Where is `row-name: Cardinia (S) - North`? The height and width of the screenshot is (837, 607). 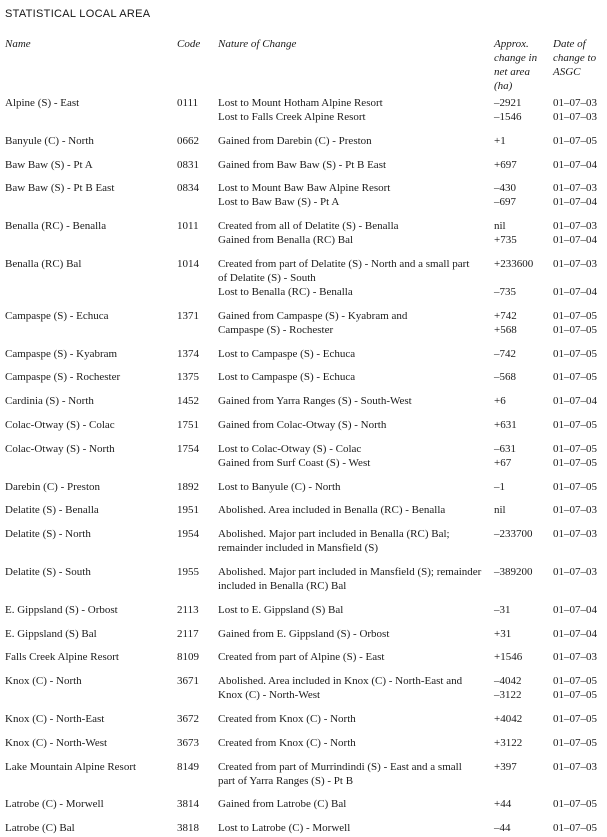 row-name: Cardinia (S) - North is located at coordinates (49, 401).